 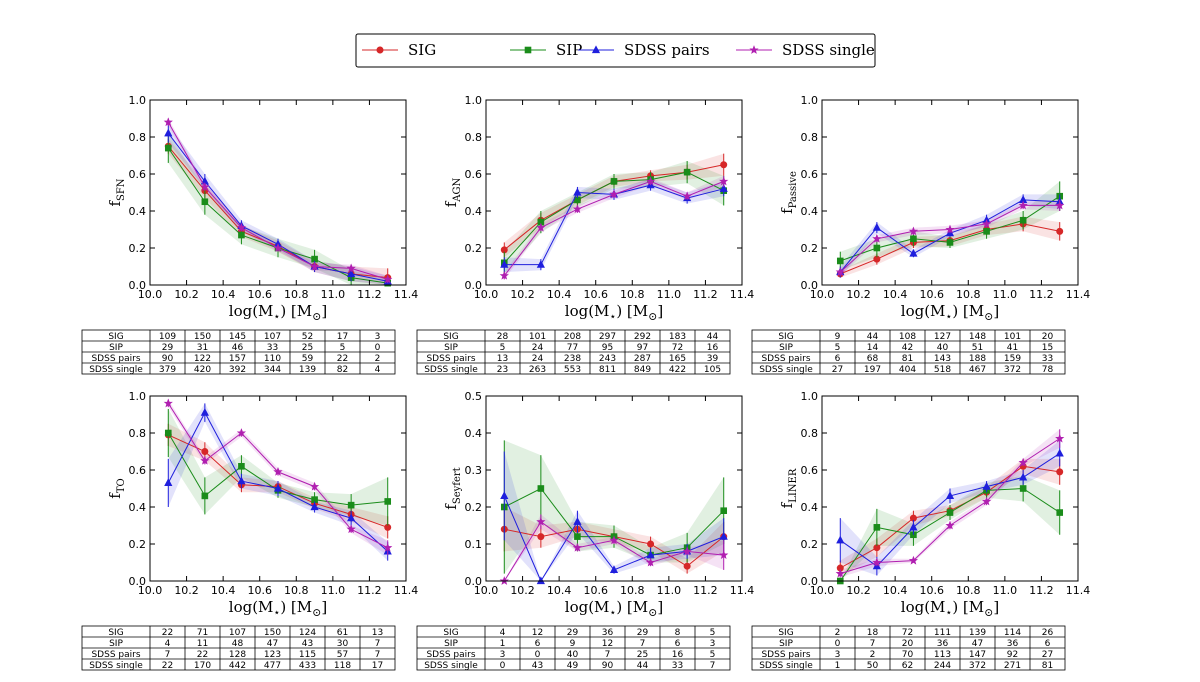 What do you see at coordinates (502, 359) in the screenshot?
I see `table-cell: 13` at bounding box center [502, 359].